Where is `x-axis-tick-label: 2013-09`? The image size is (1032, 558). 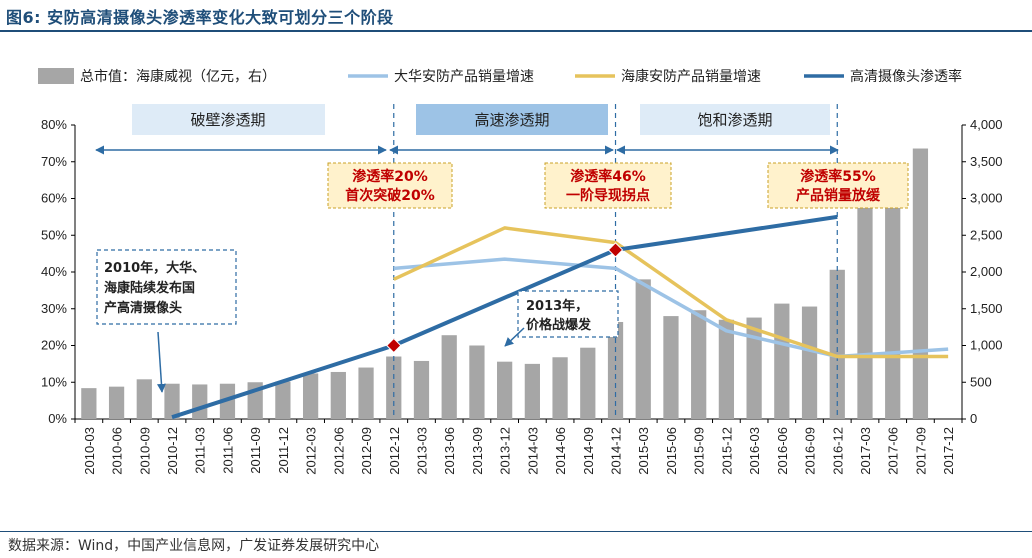 x-axis-tick-label: 2013-09 is located at coordinates (477, 451).